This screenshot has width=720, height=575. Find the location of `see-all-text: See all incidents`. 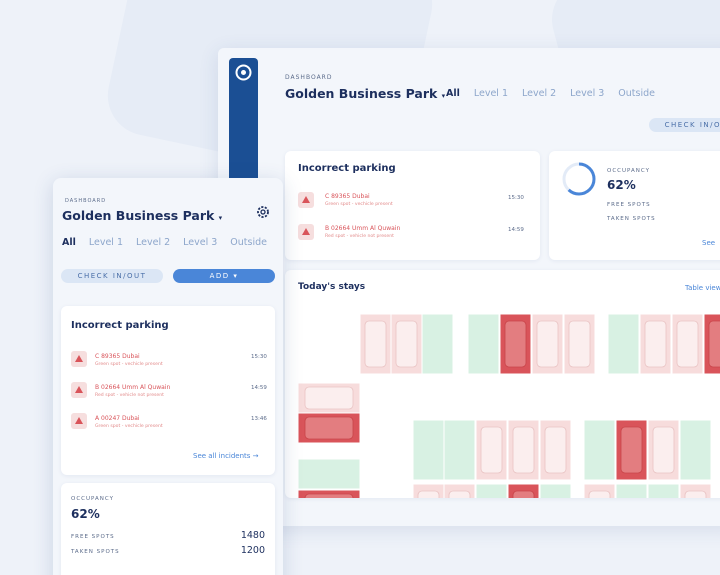

see-all-text: See all incidents is located at coordinates (222, 456).